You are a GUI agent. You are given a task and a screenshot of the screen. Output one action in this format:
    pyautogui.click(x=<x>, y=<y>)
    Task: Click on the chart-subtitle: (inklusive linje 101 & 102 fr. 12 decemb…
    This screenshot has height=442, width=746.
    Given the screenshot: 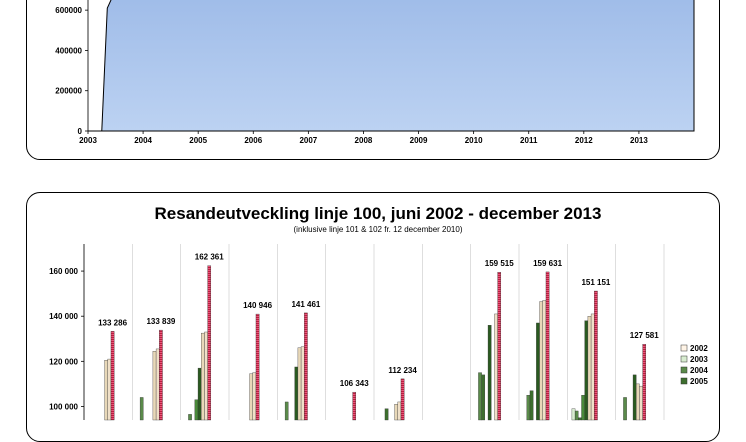 What is the action you would take?
    pyautogui.click(x=378, y=229)
    